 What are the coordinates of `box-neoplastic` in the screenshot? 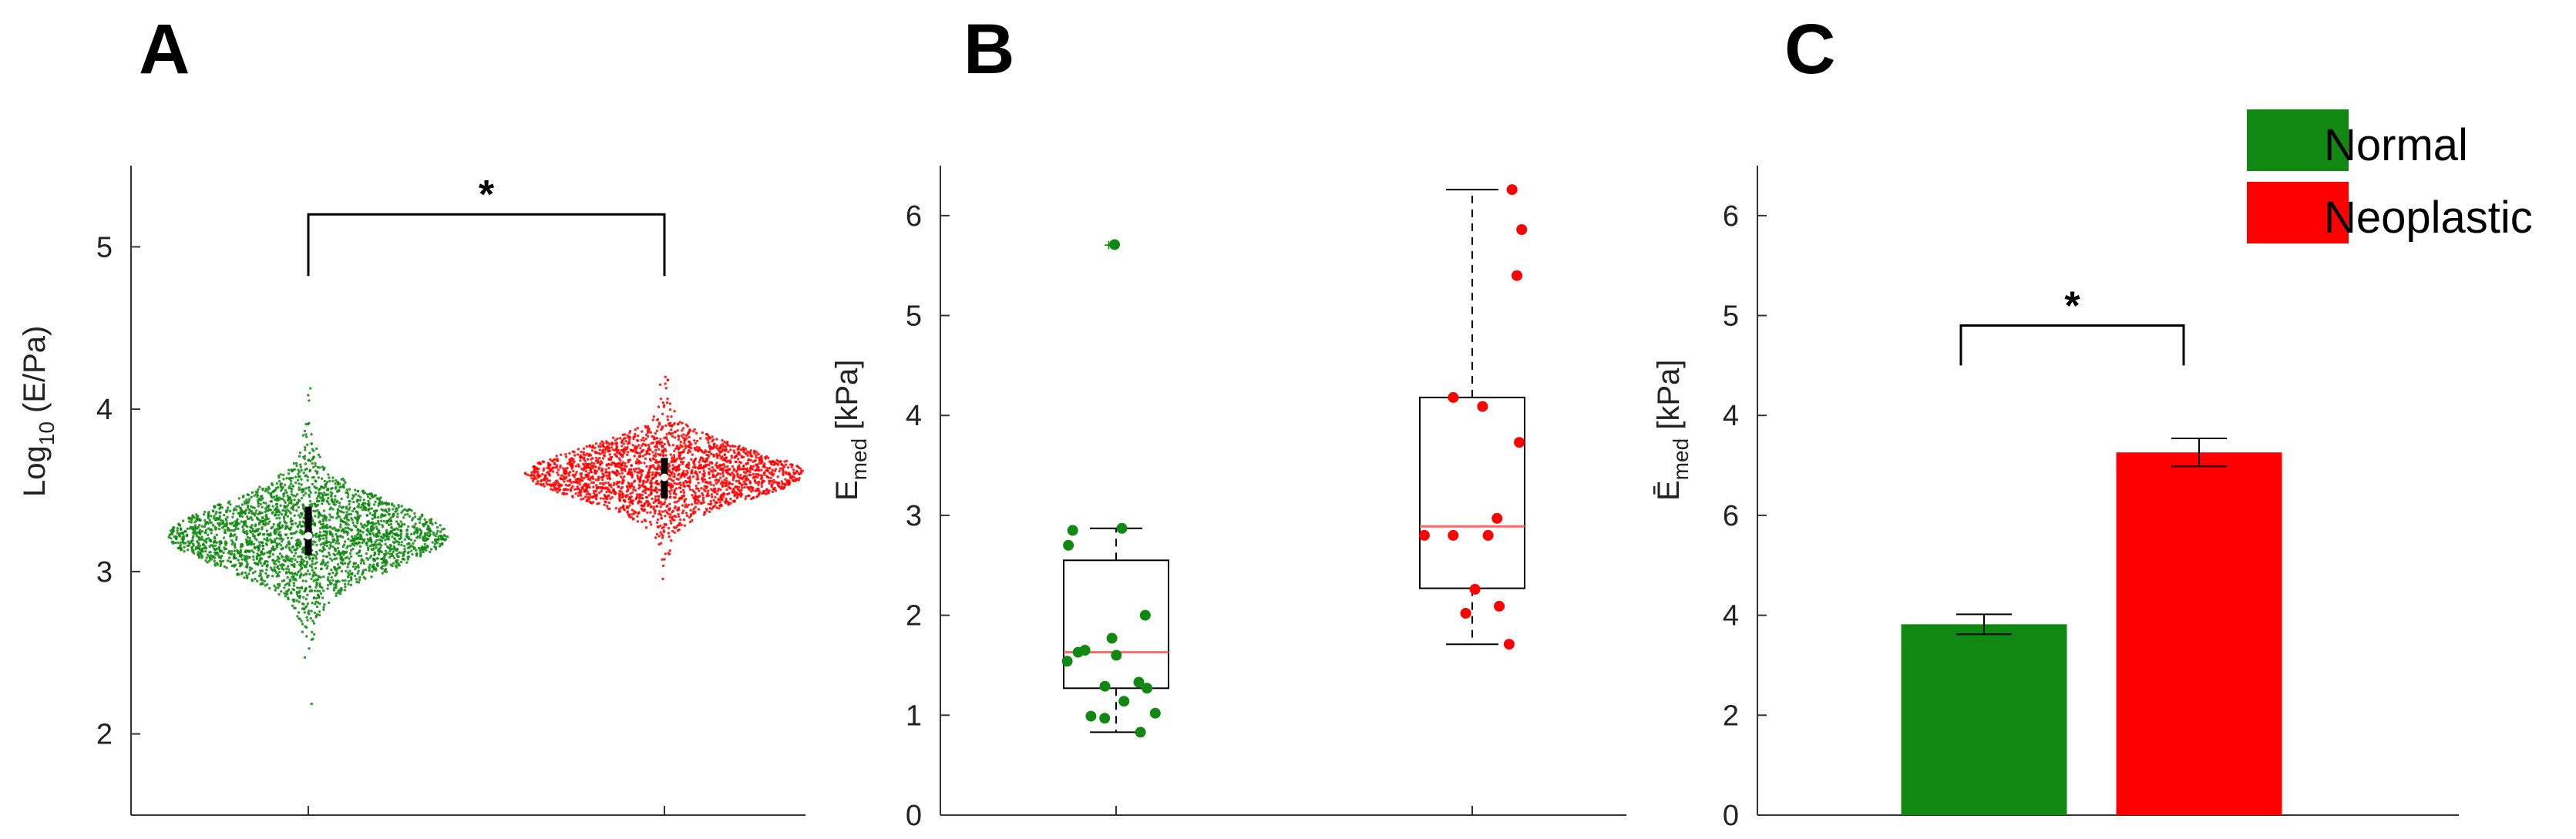 It's located at (1472, 492).